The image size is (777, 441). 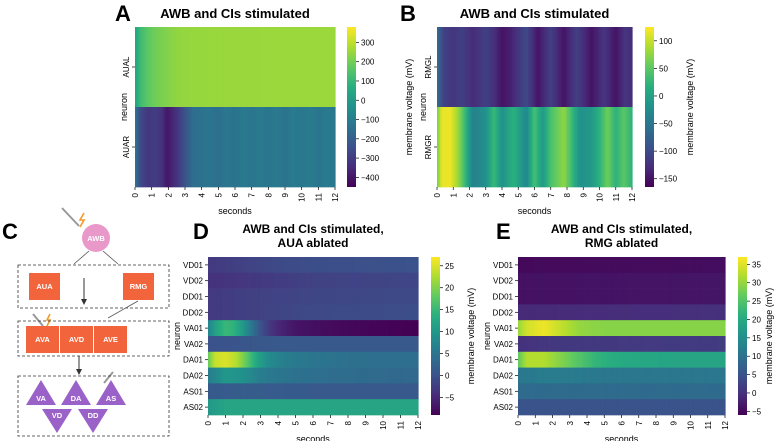 What do you see at coordinates (368, 81) in the screenshot?
I see `colorbar-tick-label: 100` at bounding box center [368, 81].